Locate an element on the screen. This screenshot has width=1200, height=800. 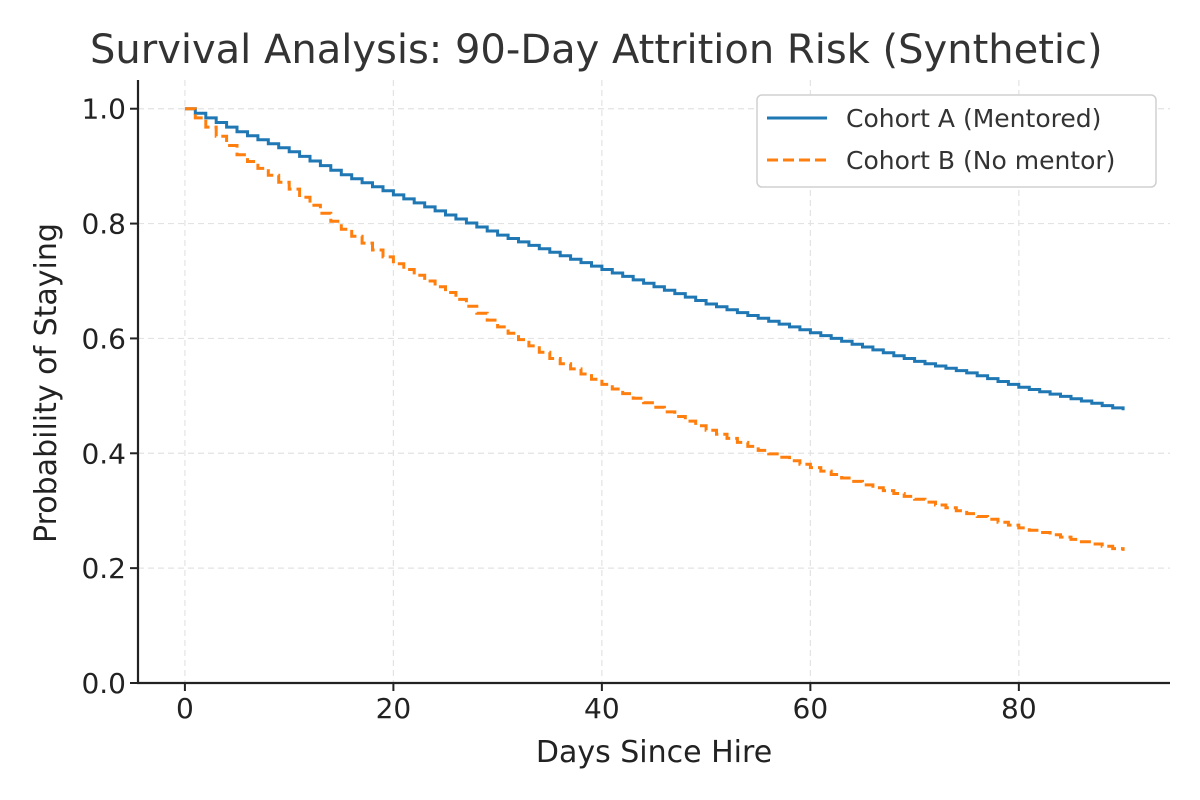
legend-label-cohort-b: Cohort B (No mentor) is located at coordinates (980, 160).